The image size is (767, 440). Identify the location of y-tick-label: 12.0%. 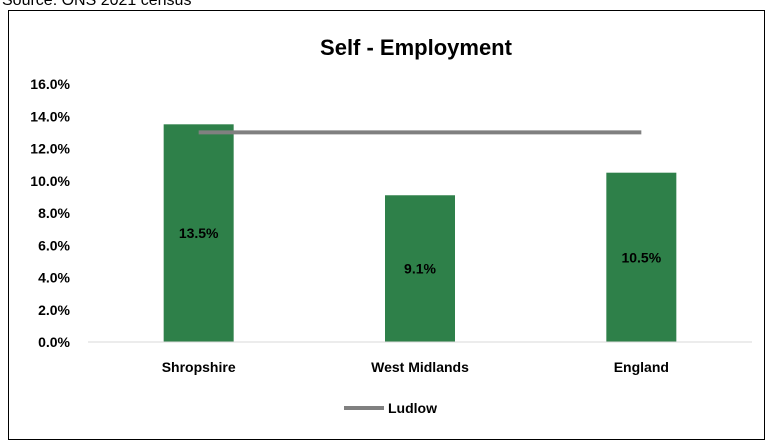
(50, 149).